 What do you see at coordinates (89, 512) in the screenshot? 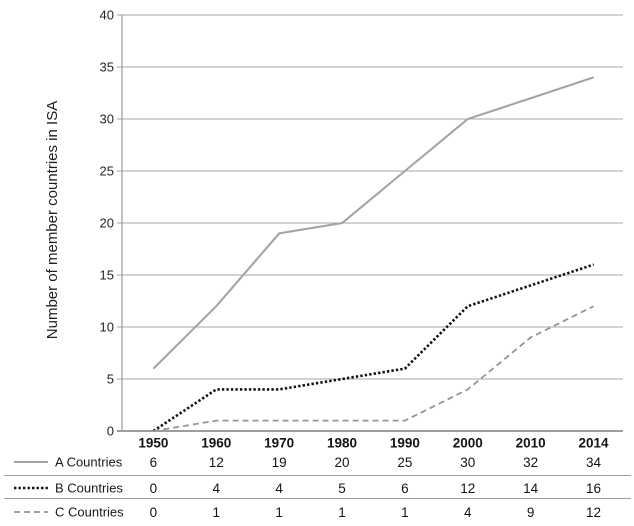
I see `legend-label: C Countries` at bounding box center [89, 512].